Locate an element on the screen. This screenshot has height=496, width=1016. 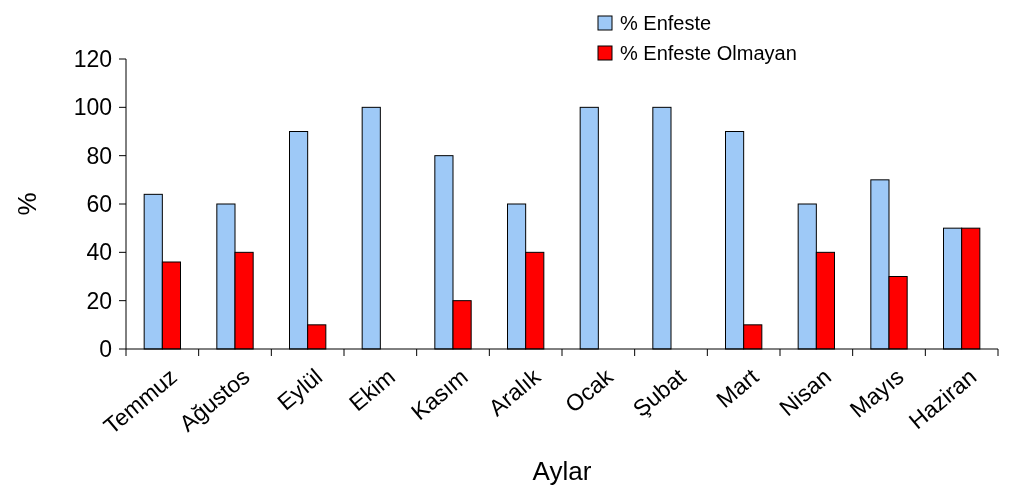
y-tick-label: 80 is located at coordinates (99, 155).